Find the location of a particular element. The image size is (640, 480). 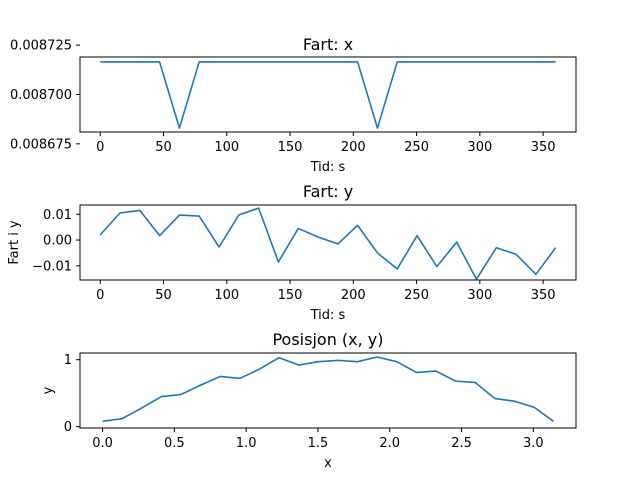

x-tick-label: 0.0 is located at coordinates (102, 443).